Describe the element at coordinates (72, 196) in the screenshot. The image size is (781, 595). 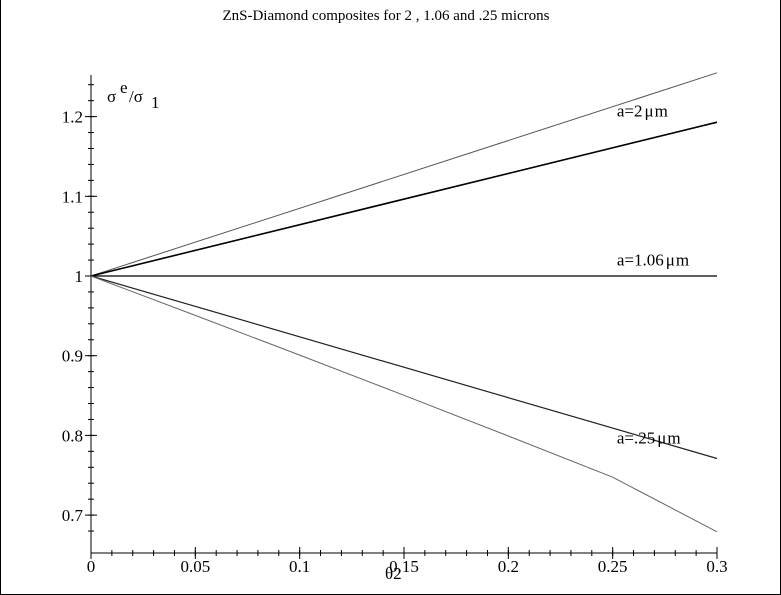
I see `y-tick-label: 1.1` at that location.